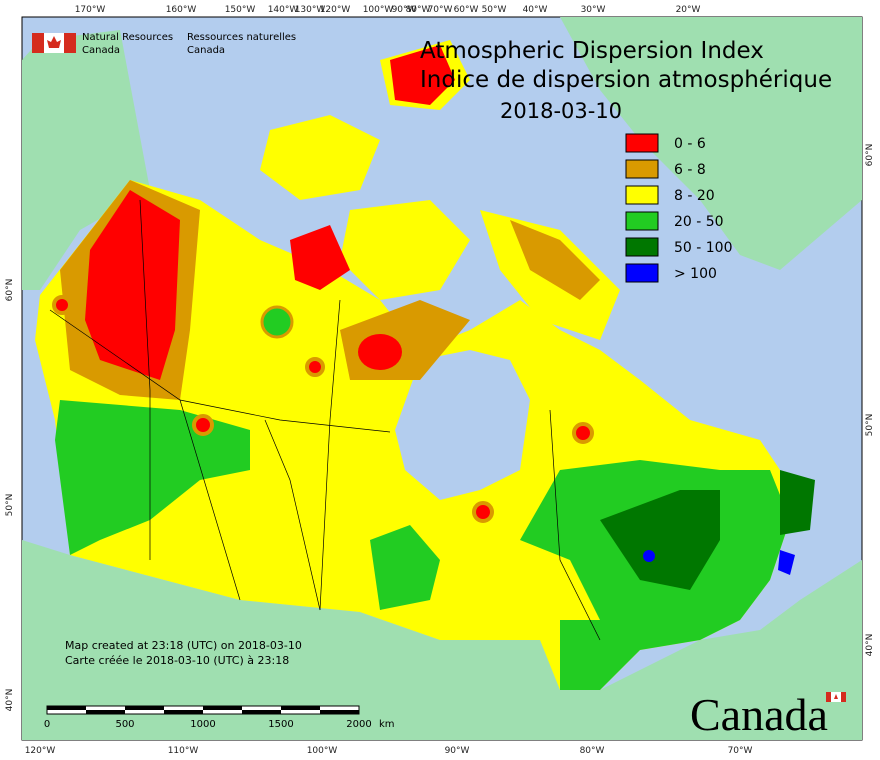 This screenshot has width=880, height=760. I want to click on wordmark: Canada, so click(759, 714).